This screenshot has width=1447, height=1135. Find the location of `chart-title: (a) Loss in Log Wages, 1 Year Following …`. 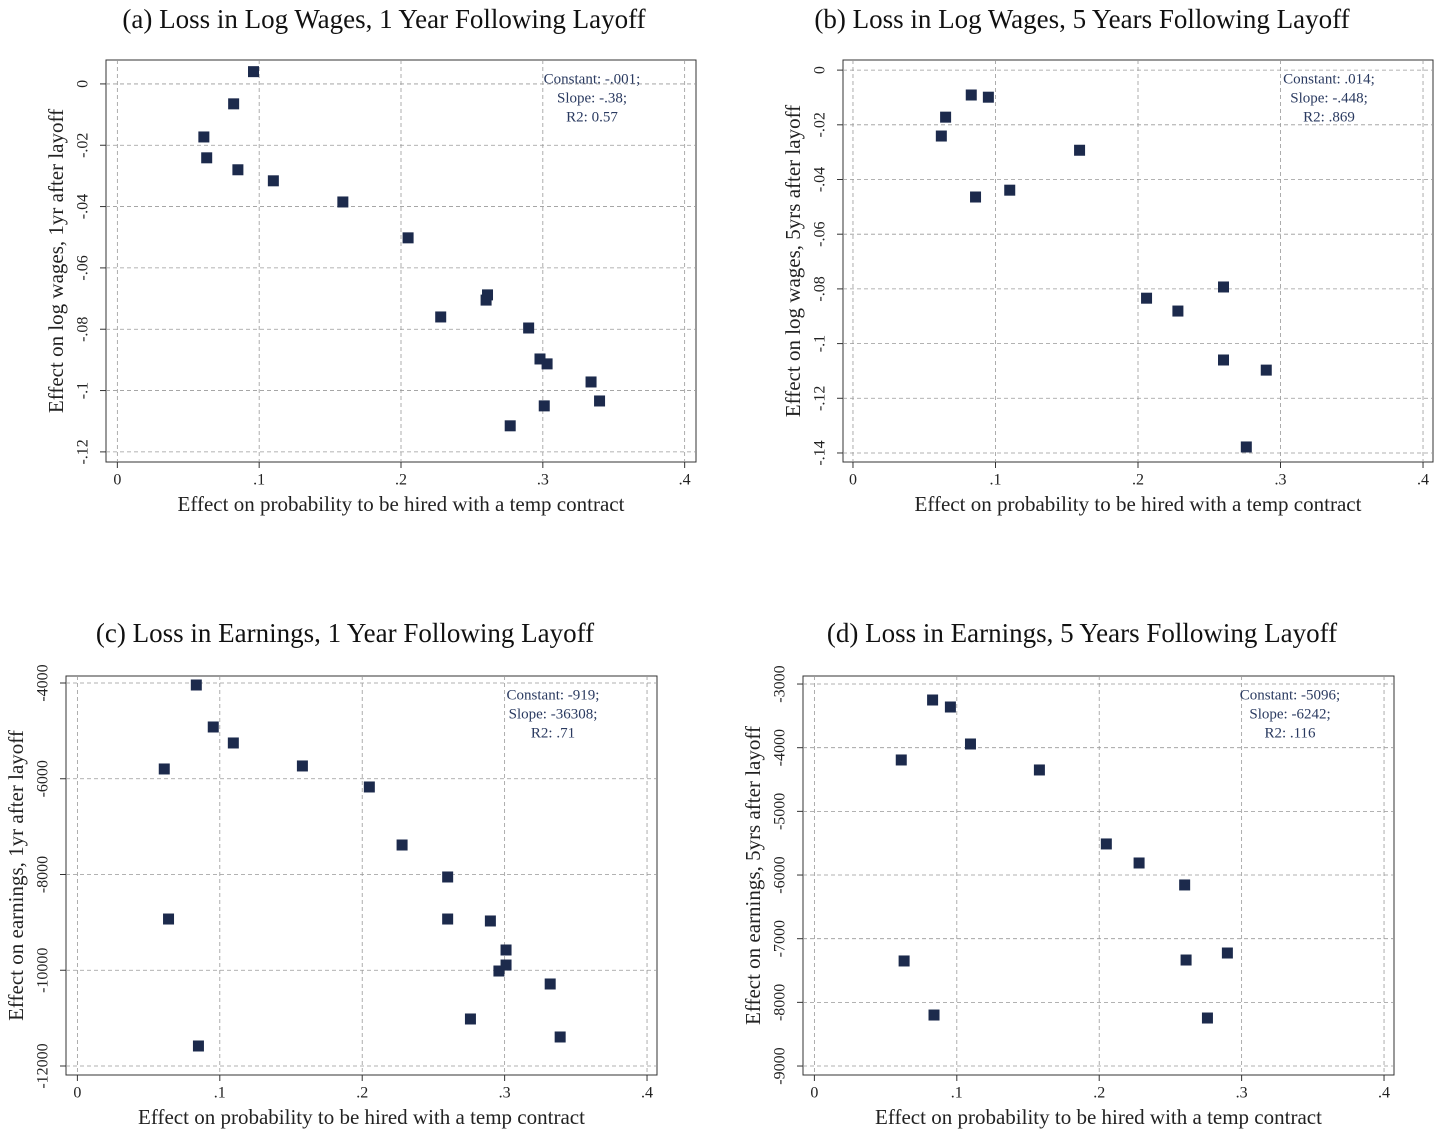

chart-title: (a) Loss in Log Wages, 1 Year Following … is located at coordinates (383, 19).